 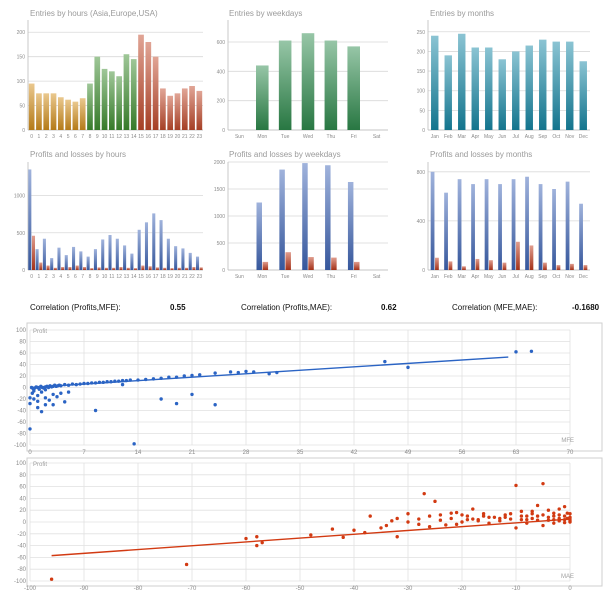 I want to click on x-tick-label: 14, so click(x=134, y=137).